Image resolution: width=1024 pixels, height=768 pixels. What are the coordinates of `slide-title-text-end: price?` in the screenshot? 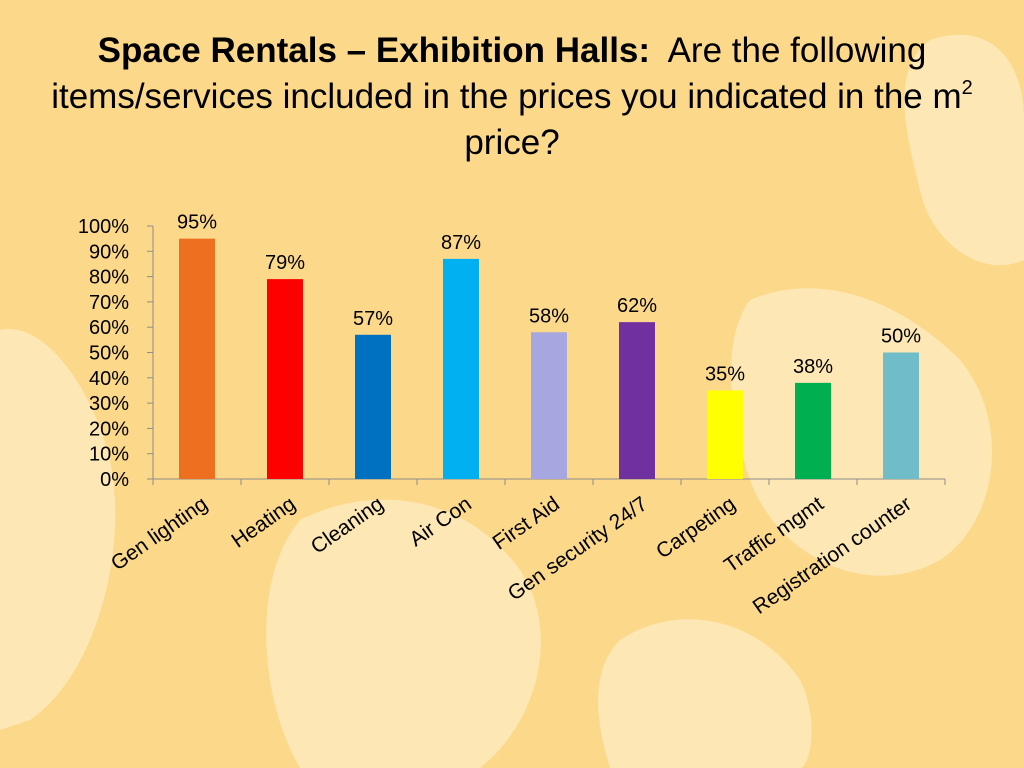 It's located at (512, 142).